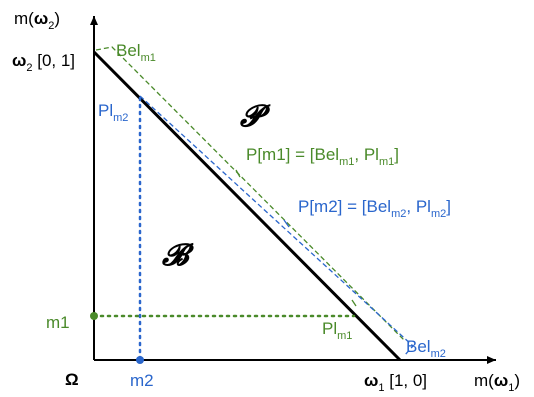 This screenshot has width=534, height=397. I want to click on m2-point, so click(140, 360).